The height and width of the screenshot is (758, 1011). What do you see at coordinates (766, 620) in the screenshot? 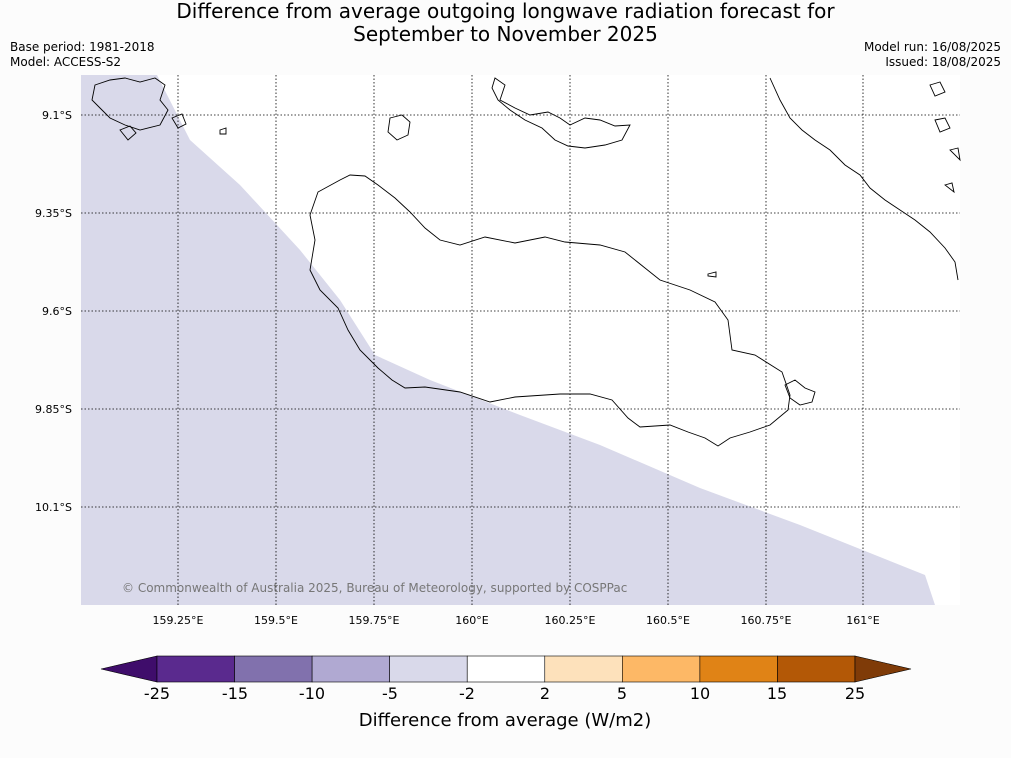
I see `lon-label: 160.75°E` at bounding box center [766, 620].